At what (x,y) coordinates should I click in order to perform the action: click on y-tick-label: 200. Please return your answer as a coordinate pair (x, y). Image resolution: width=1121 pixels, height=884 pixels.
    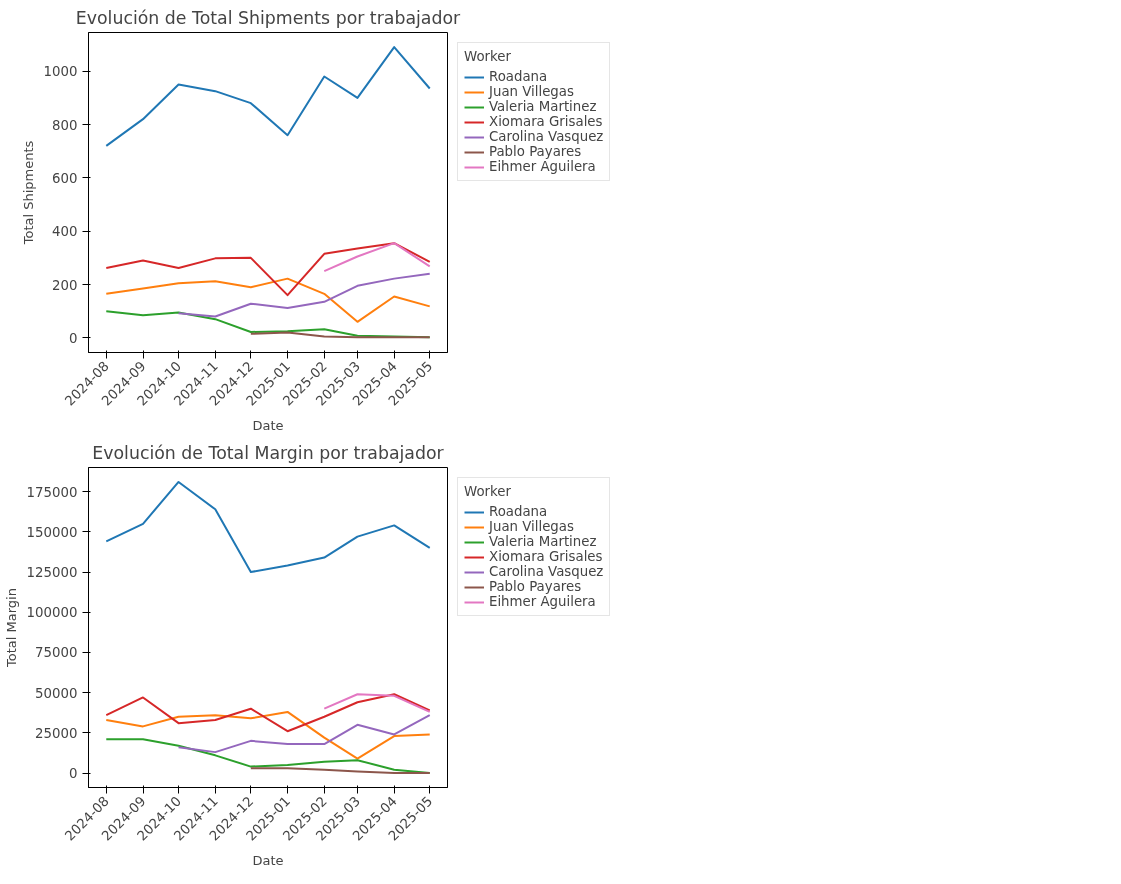
    Looking at the image, I should click on (65, 285).